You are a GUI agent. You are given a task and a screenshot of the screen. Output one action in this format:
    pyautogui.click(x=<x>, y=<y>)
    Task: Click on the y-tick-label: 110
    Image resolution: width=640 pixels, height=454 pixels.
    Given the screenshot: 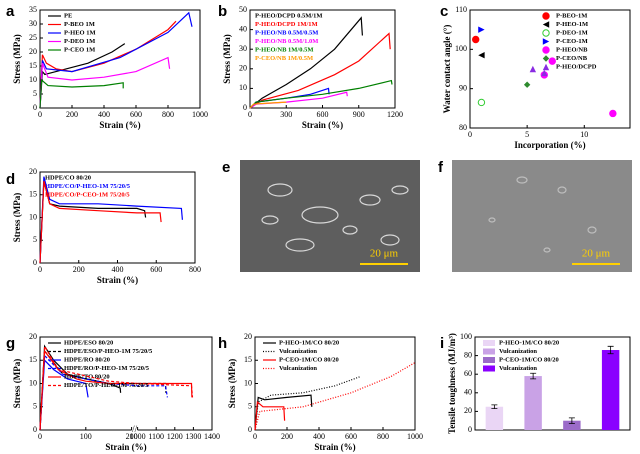 What is the action you would take?
    pyautogui.click(x=461, y=9)
    